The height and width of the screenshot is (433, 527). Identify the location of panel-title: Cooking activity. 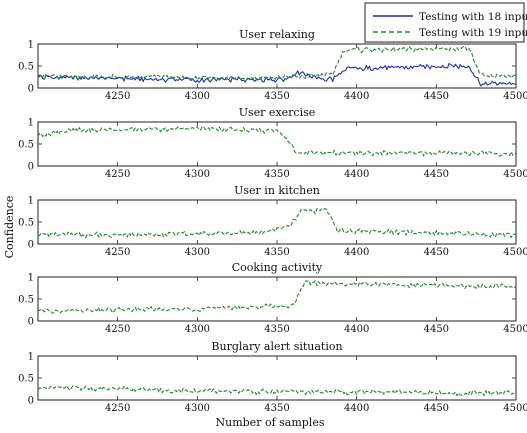
(277, 267).